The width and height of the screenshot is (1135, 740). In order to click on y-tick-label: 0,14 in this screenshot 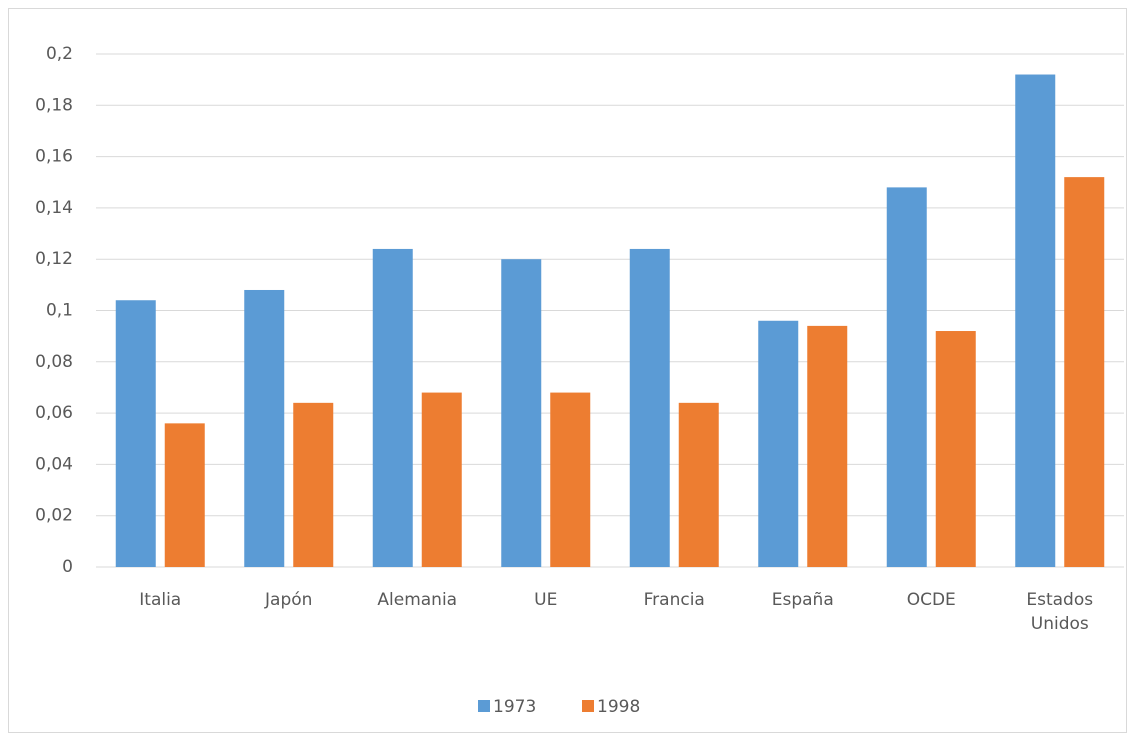, I will do `click(54, 208)`.